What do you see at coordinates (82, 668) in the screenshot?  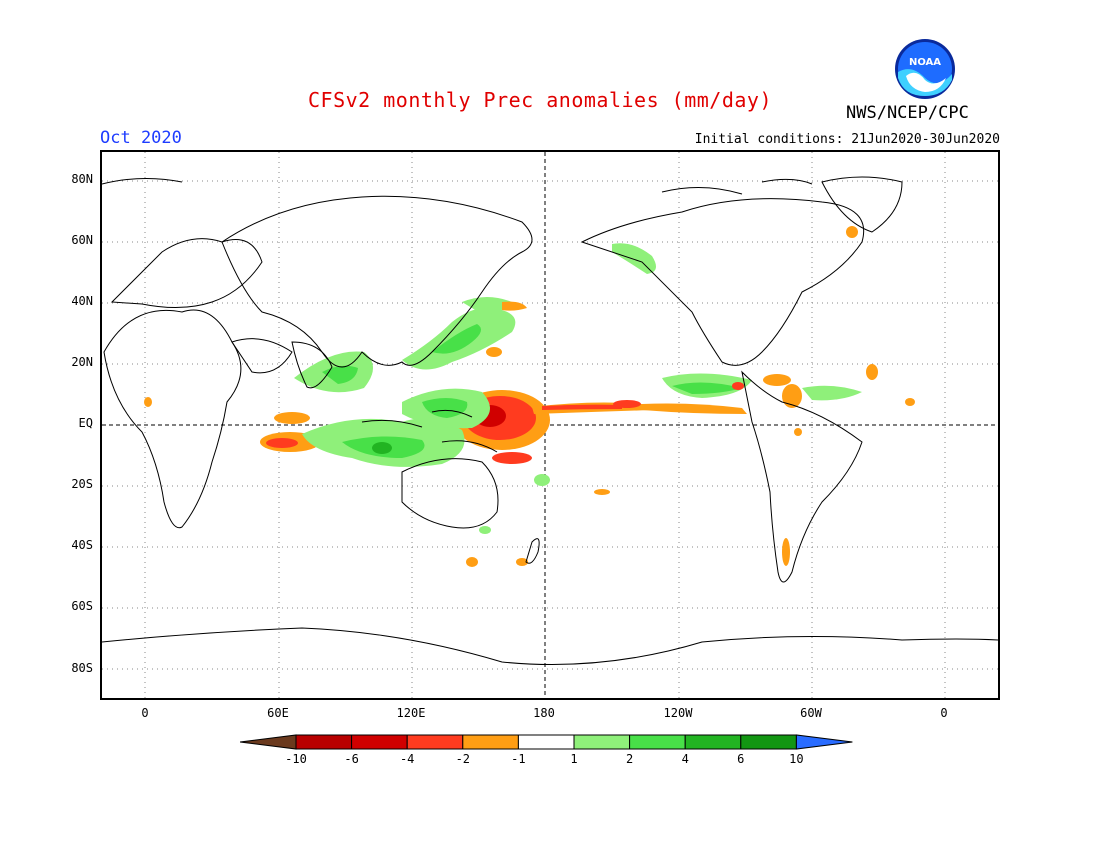 I see `y-tick-80s: 80S` at bounding box center [82, 668].